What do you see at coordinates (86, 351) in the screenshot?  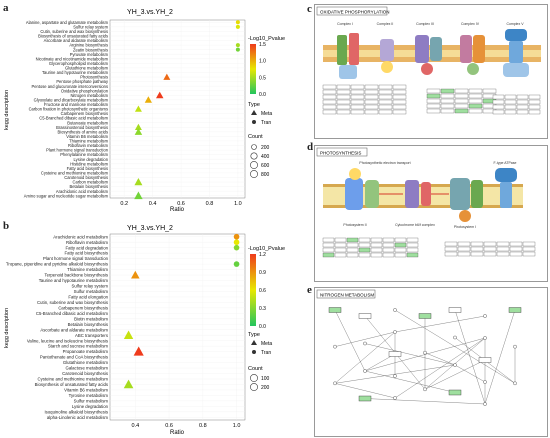 I see `category-label: Propanoate metabolism` at bounding box center [86, 351].